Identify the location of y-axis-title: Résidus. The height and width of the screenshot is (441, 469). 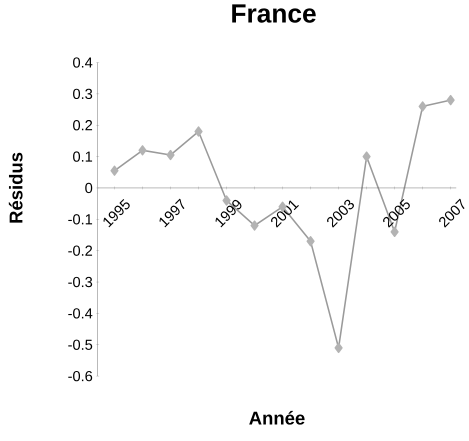
(15, 187).